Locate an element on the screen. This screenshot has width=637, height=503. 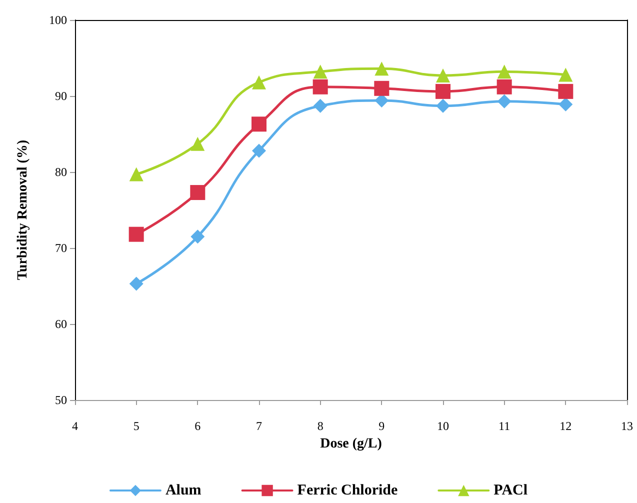
x-tick-label: 12 is located at coordinates (566, 426).